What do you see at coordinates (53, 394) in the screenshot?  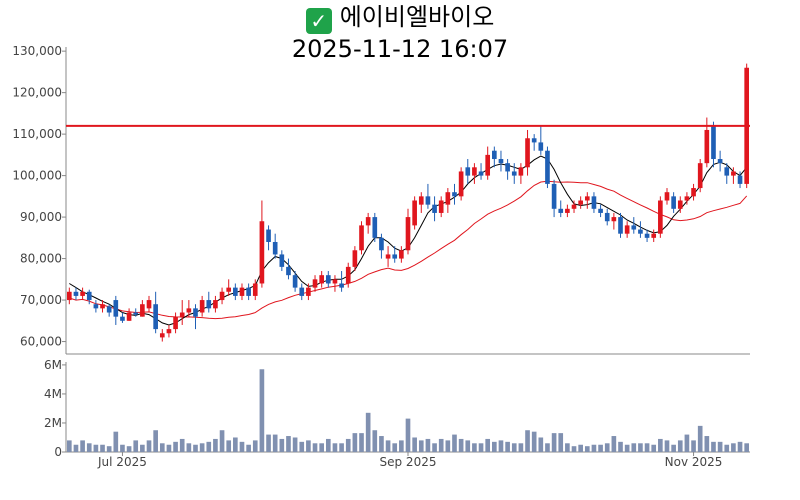 I see `volume-tick-label: 4M` at bounding box center [53, 394].